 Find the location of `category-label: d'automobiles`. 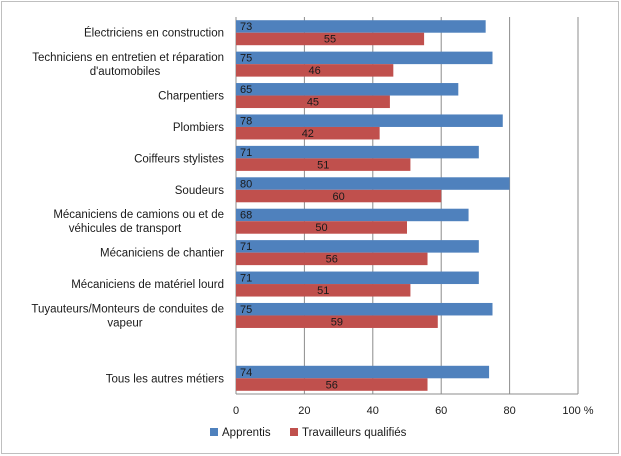

category-label: d'automobiles is located at coordinates (125, 72).